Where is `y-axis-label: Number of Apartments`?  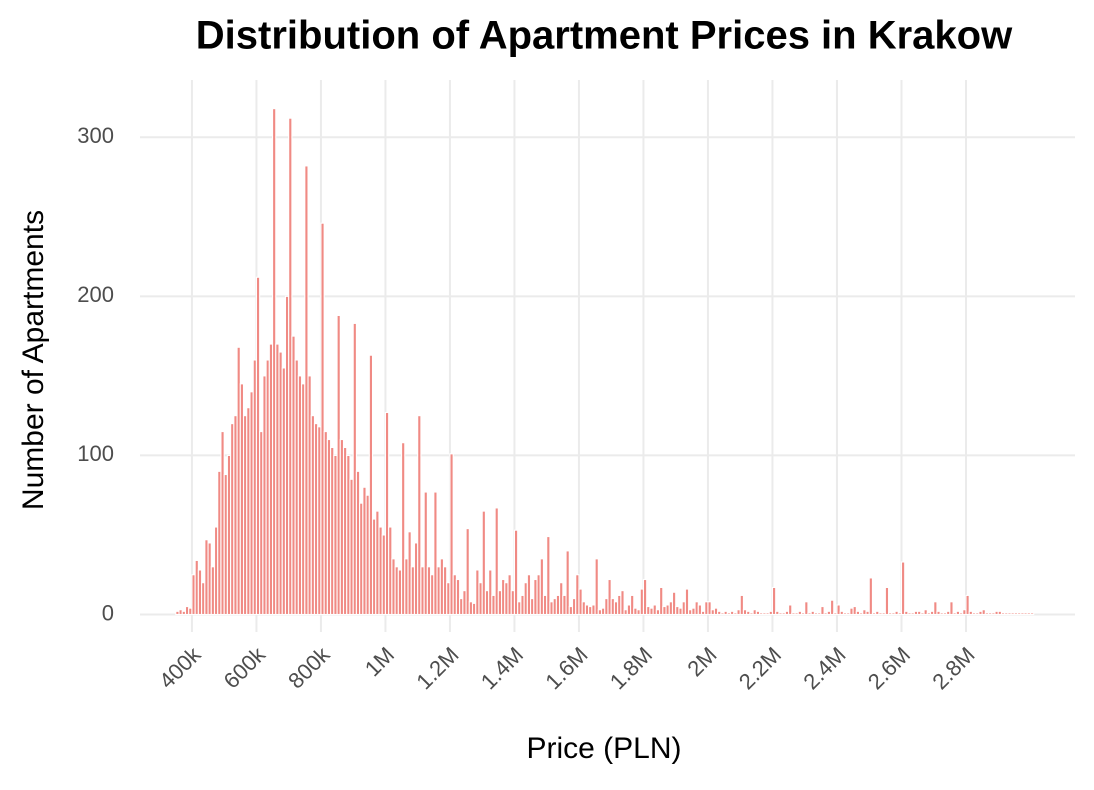 y-axis-label: Number of Apartments is located at coordinates (33, 360).